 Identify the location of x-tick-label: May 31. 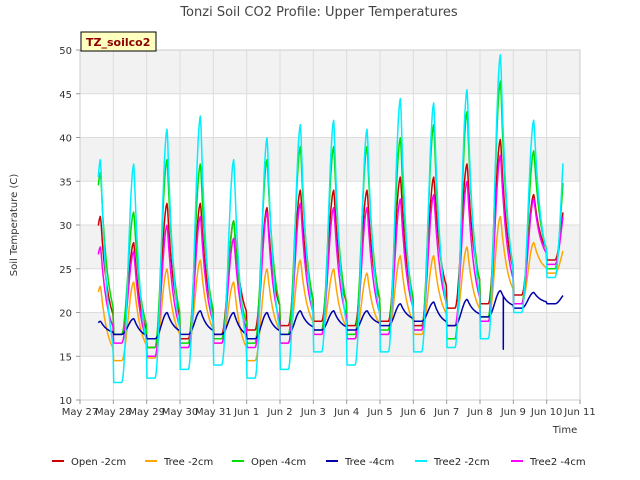
(213, 412).